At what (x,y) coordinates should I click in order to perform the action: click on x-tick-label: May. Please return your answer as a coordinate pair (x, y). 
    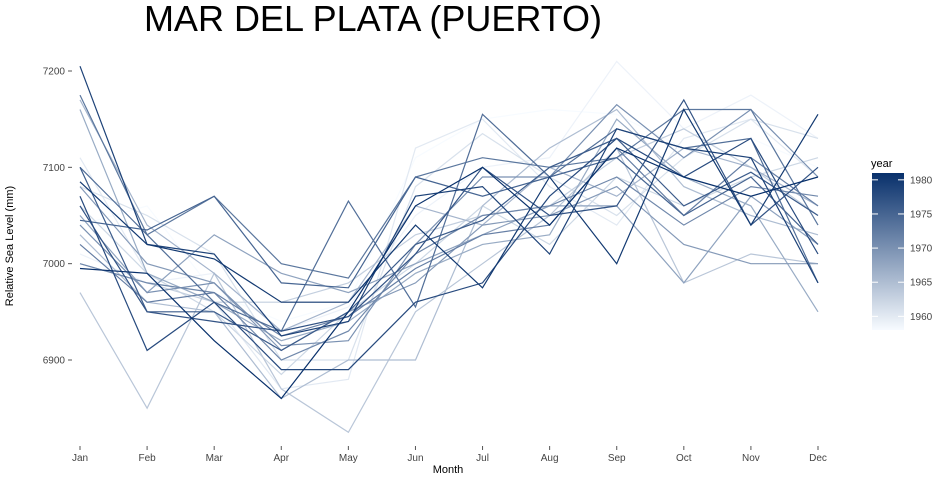
    Looking at the image, I should click on (348, 458).